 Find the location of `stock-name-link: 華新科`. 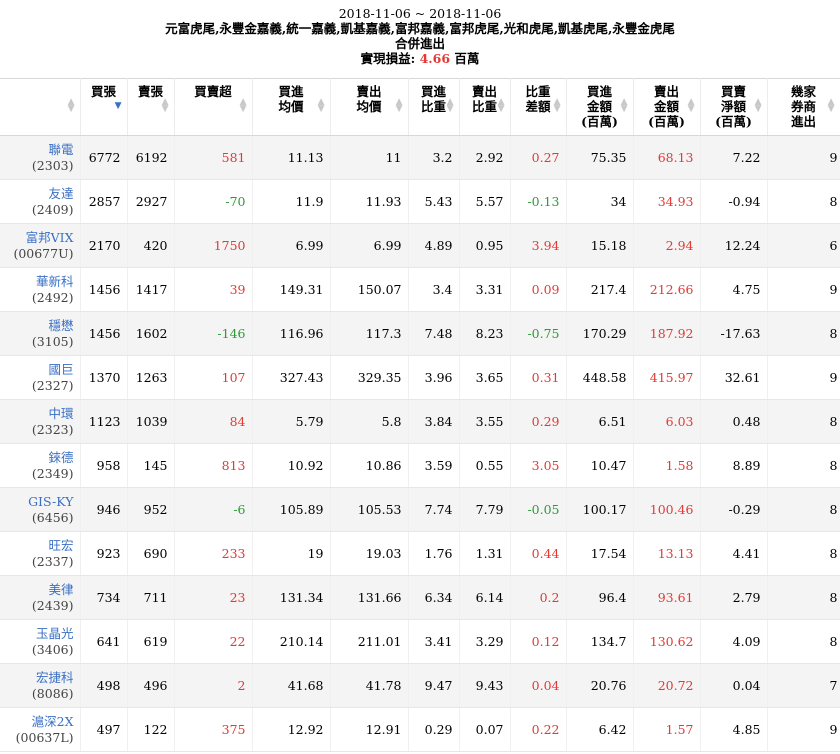

stock-name-link: 華新科 is located at coordinates (54, 281).